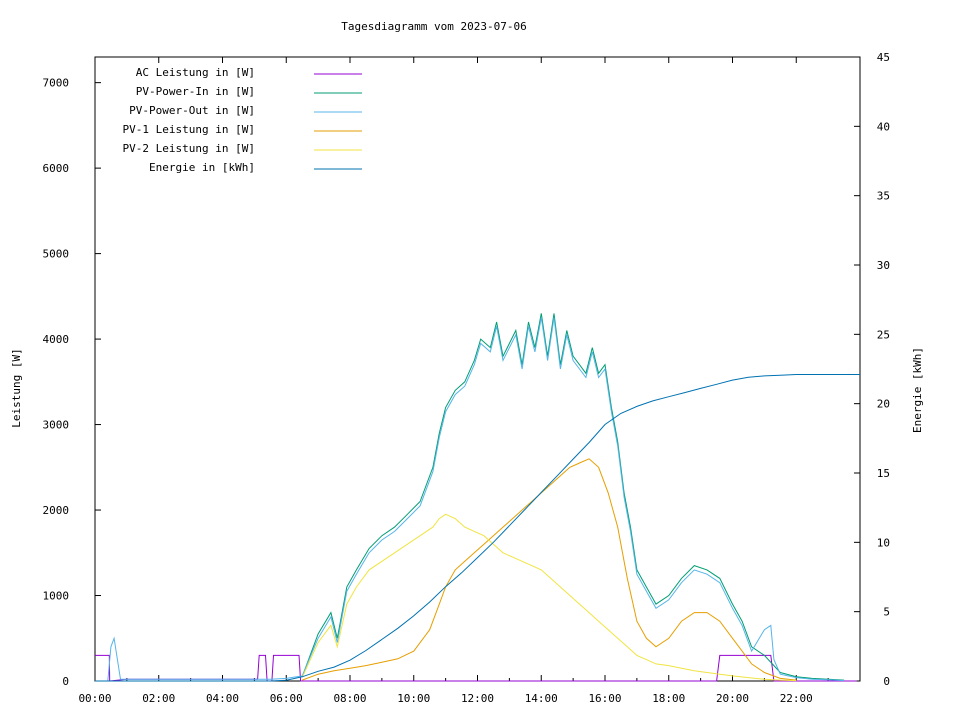  I want to click on y-tick-label: 0, so click(65, 681).